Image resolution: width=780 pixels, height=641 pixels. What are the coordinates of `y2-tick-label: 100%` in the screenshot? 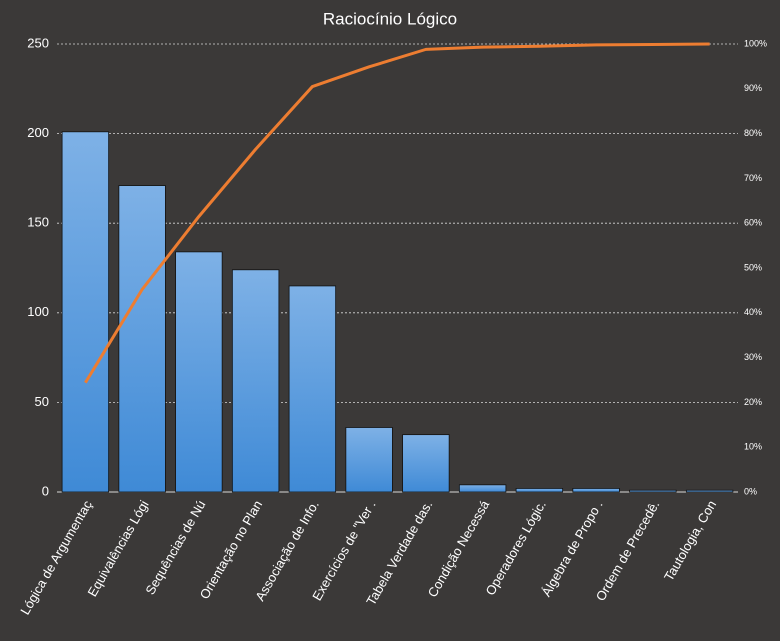 It's located at (755, 43).